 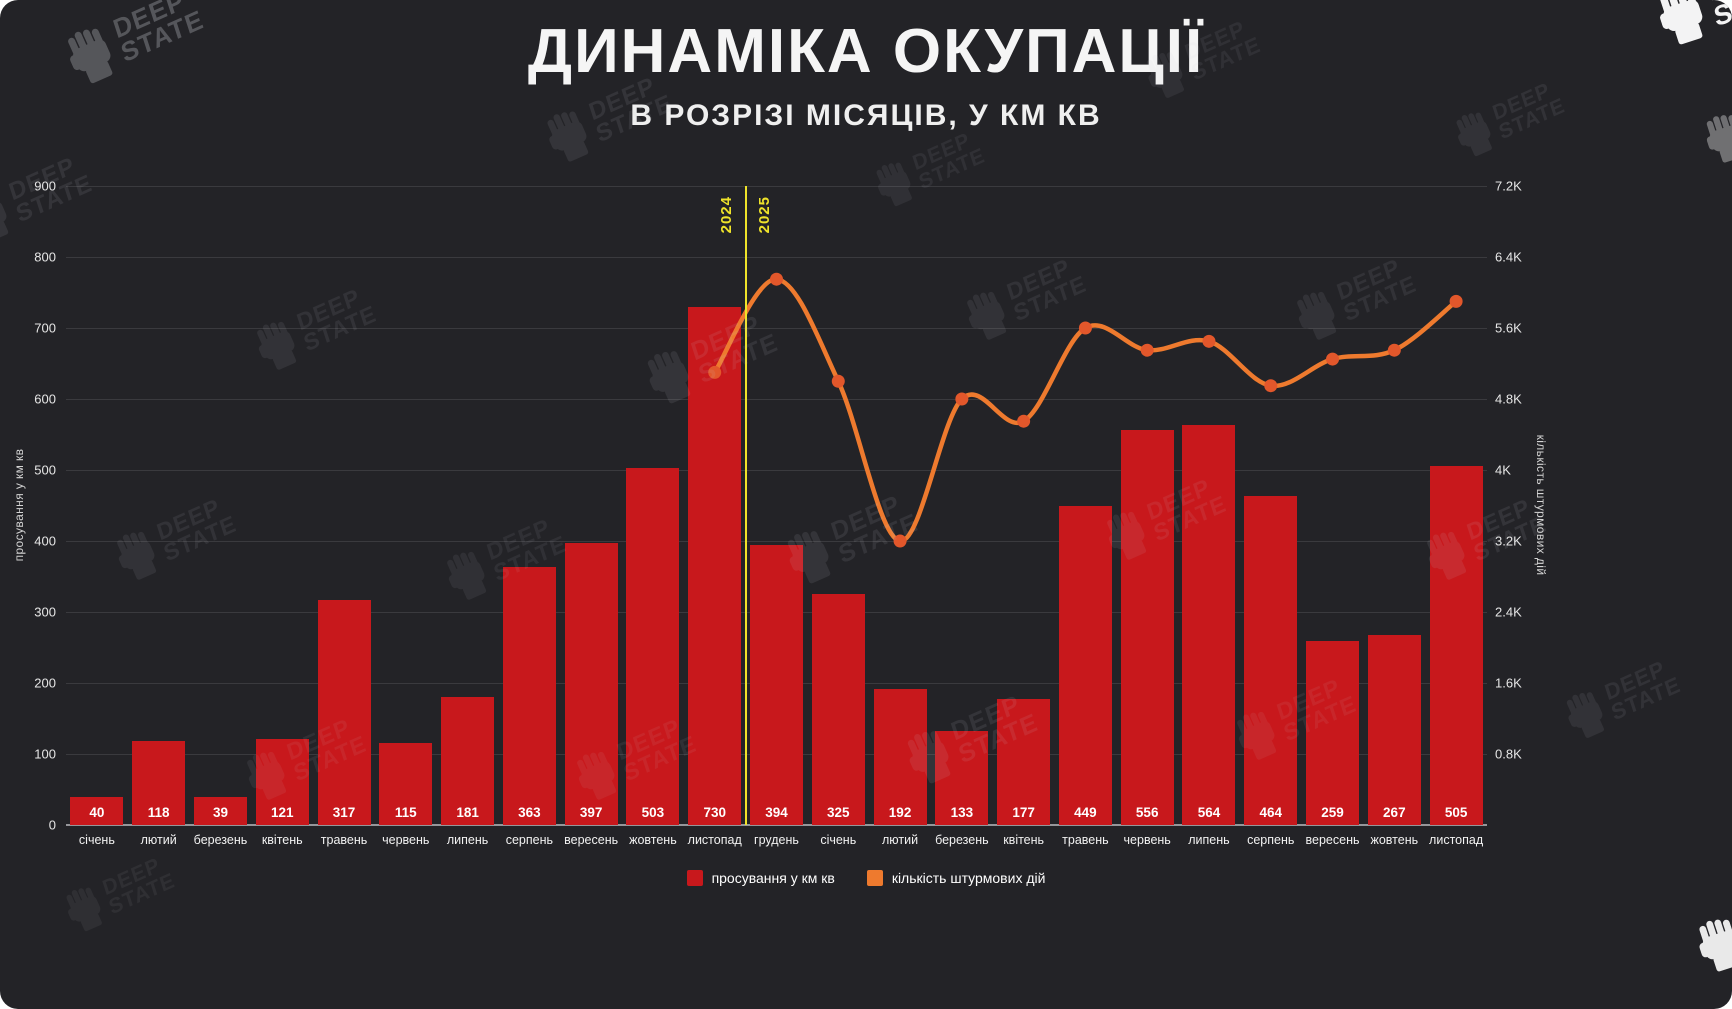 What do you see at coordinates (467, 812) in the screenshot?
I see `bar-value-label: 181` at bounding box center [467, 812].